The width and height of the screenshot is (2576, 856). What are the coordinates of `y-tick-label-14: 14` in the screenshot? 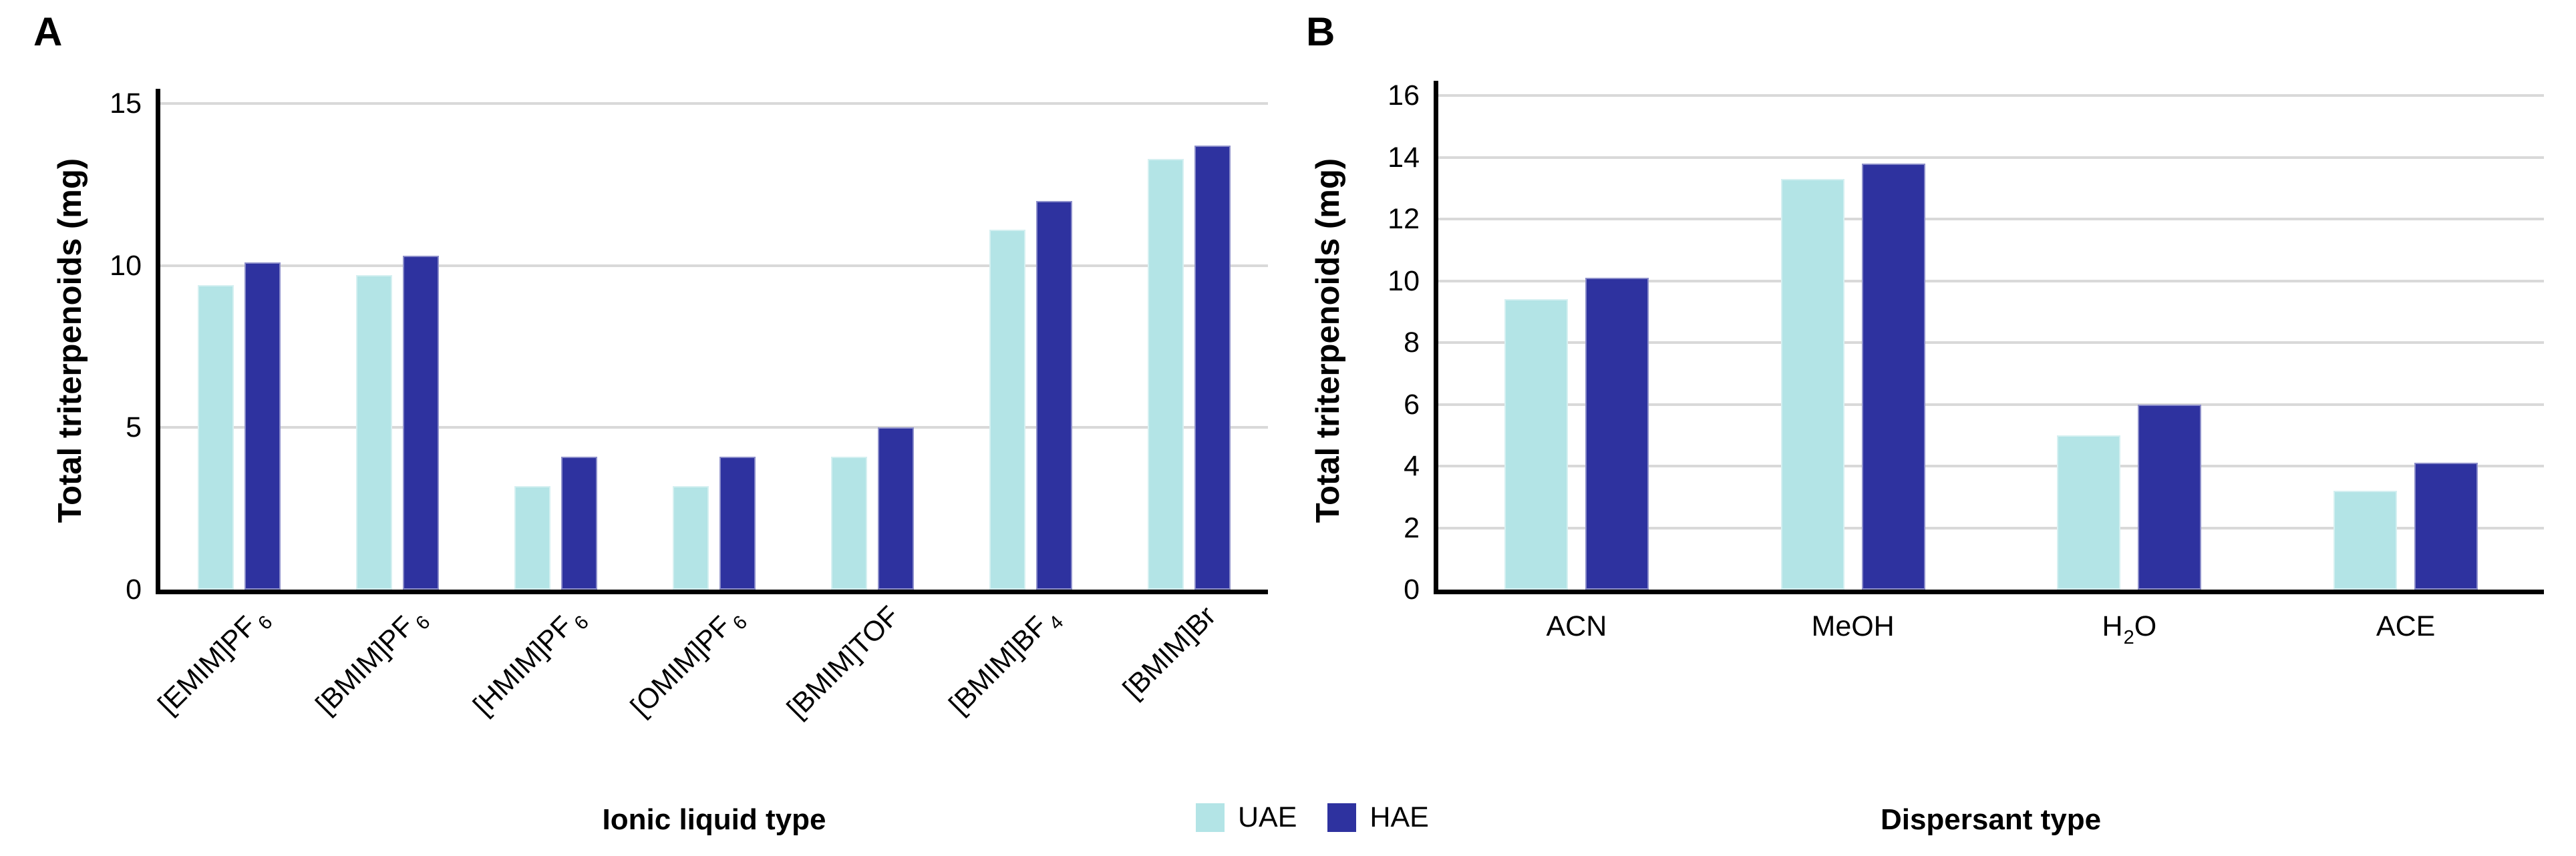 It's located at (1404, 158).